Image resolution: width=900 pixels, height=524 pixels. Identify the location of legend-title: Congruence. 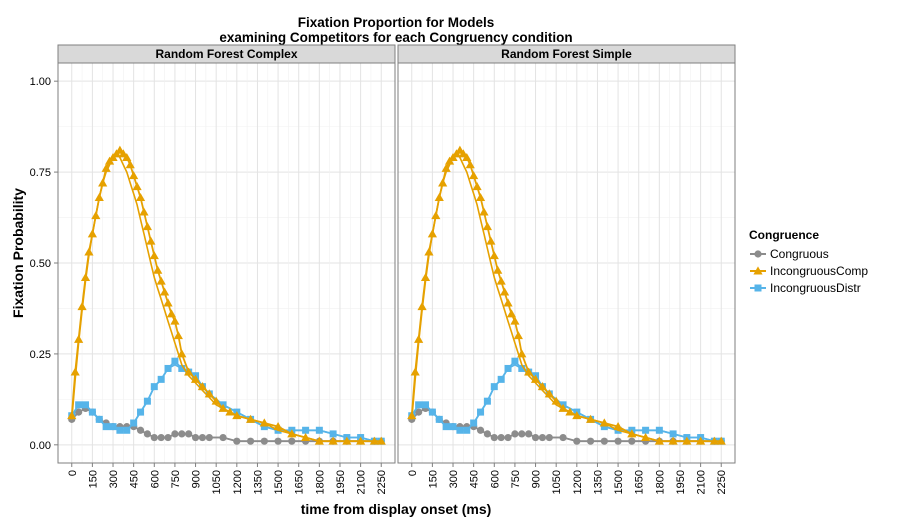
(784, 235).